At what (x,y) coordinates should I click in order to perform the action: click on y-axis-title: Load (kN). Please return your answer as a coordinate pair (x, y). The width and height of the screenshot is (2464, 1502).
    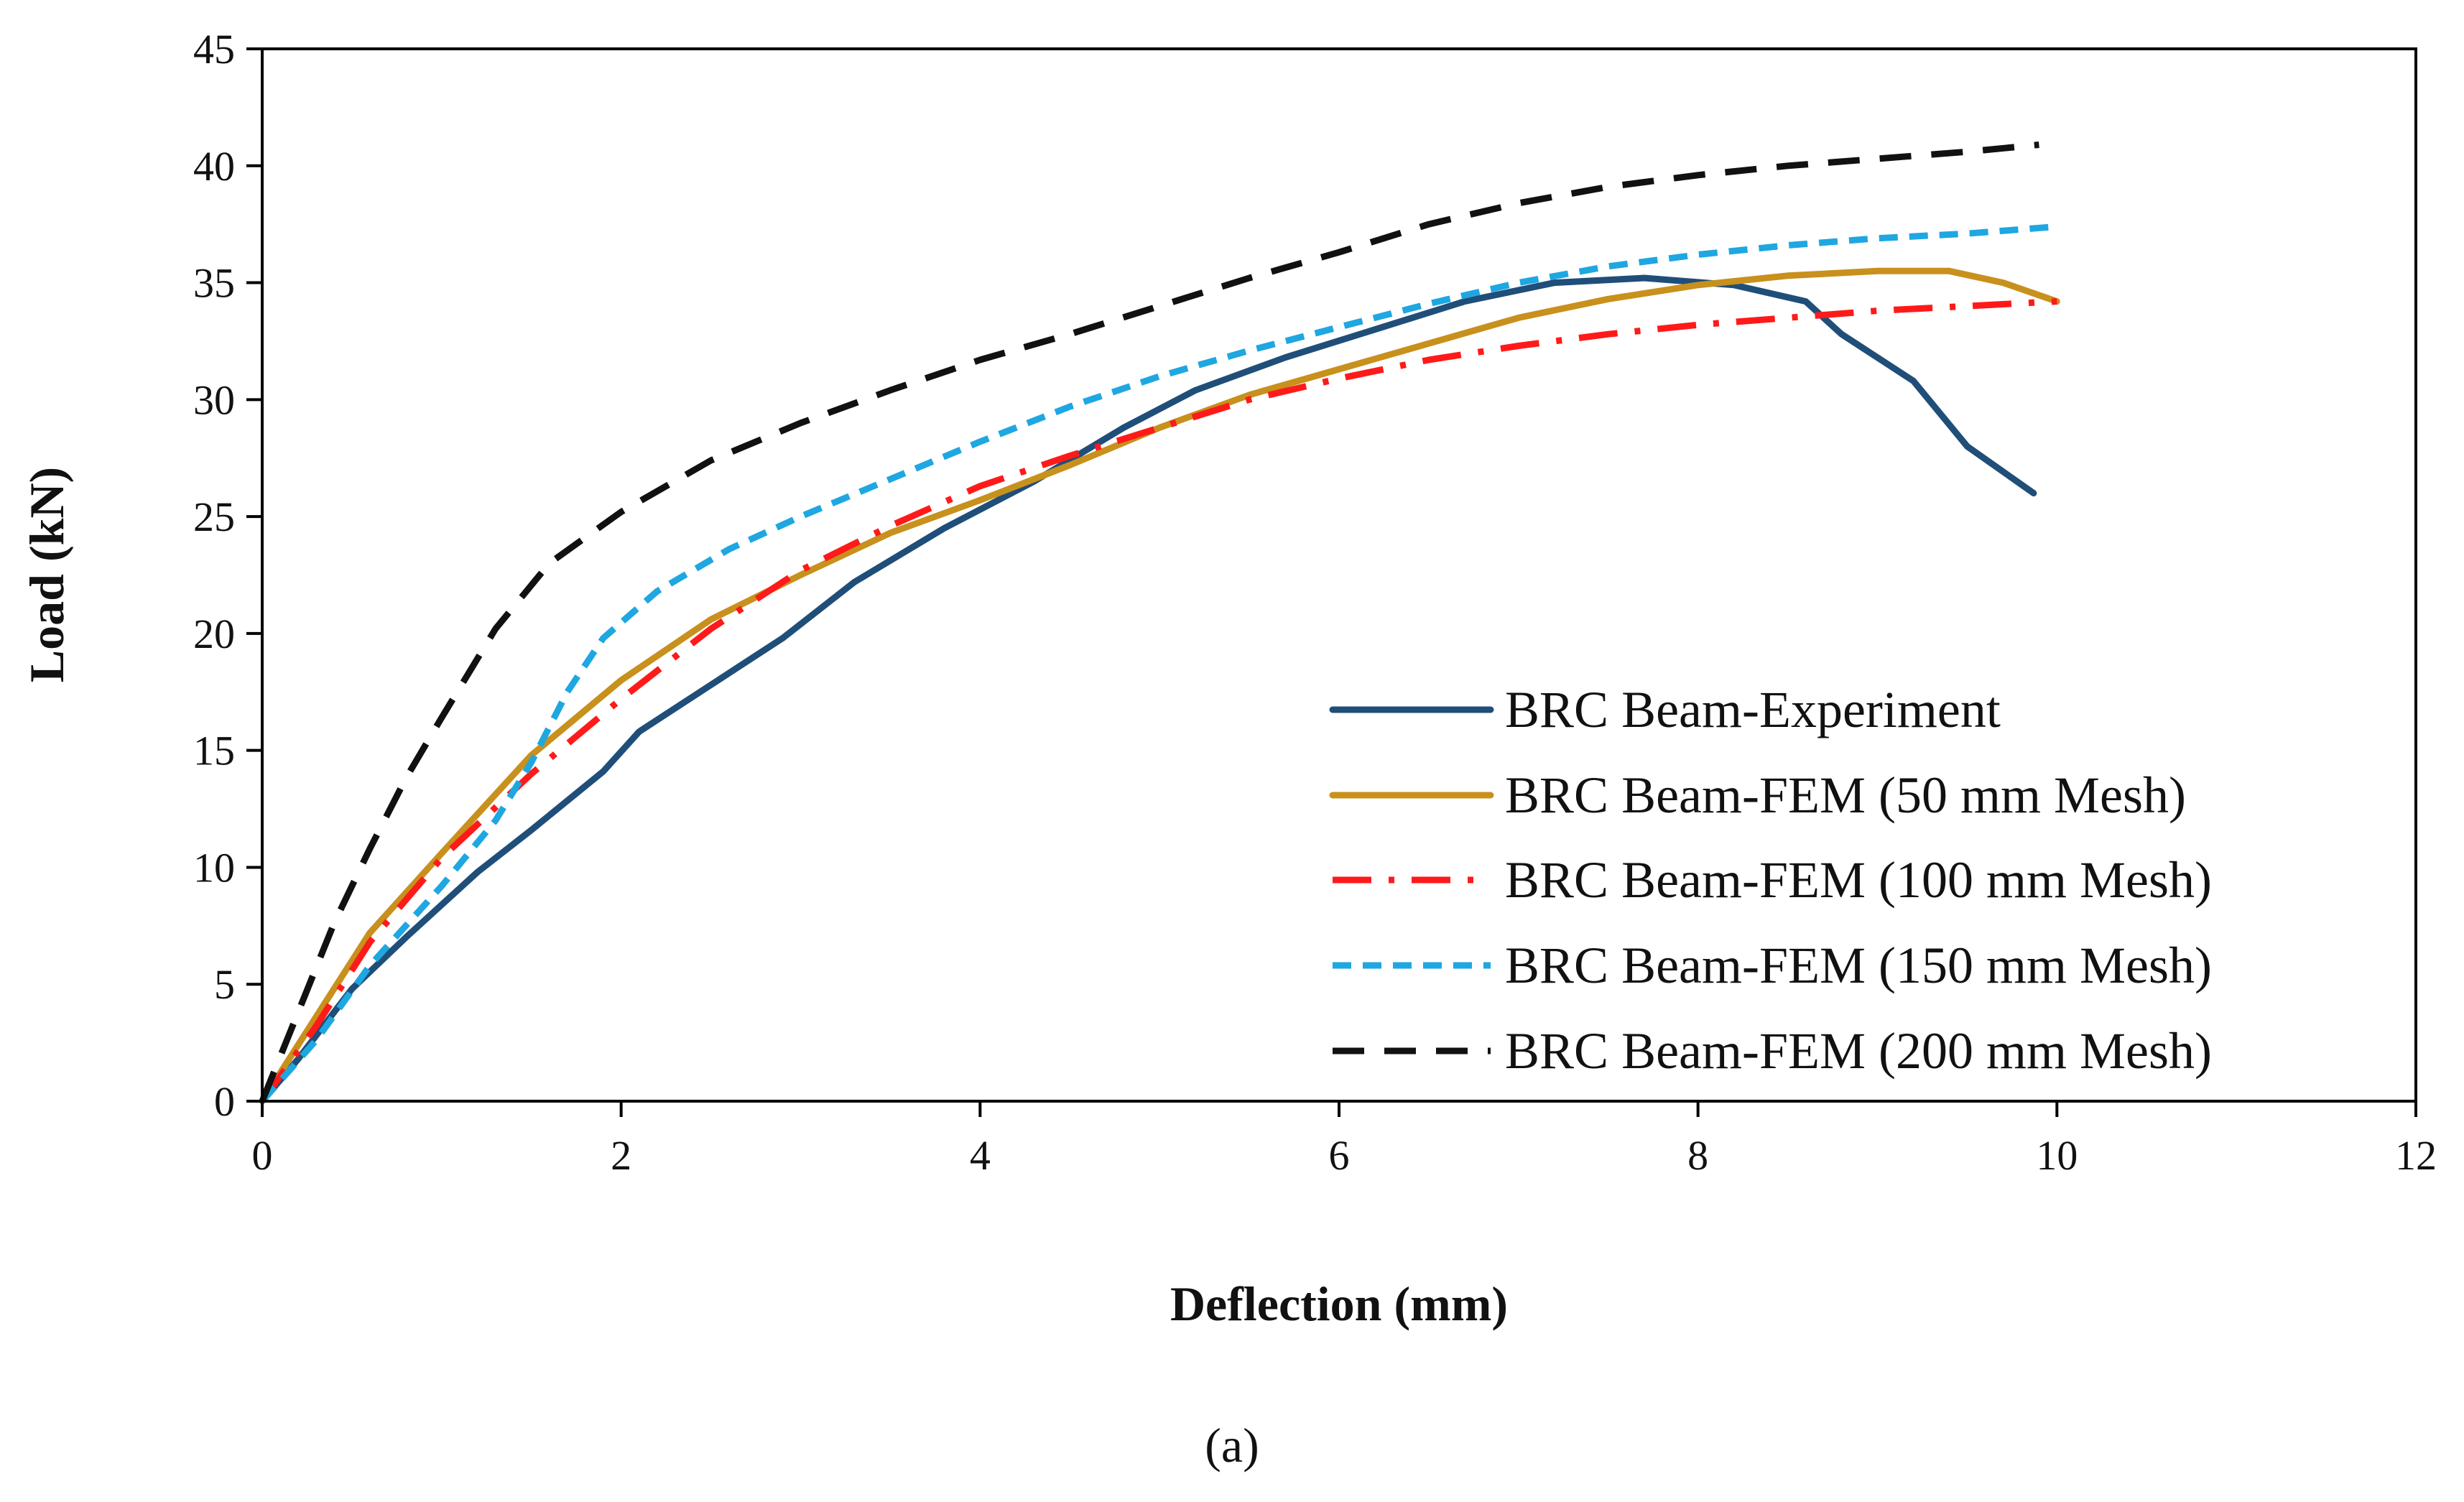
    Looking at the image, I should click on (46, 574).